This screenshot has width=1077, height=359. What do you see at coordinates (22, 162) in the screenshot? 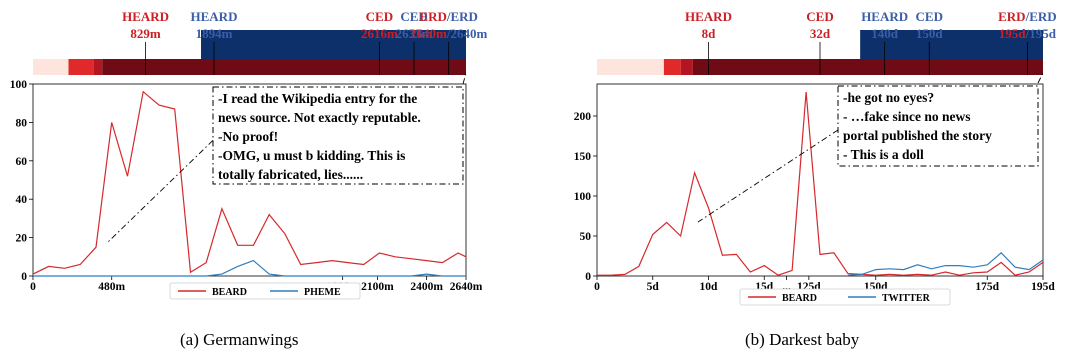
I see `y-tick-label: 60` at bounding box center [22, 162].